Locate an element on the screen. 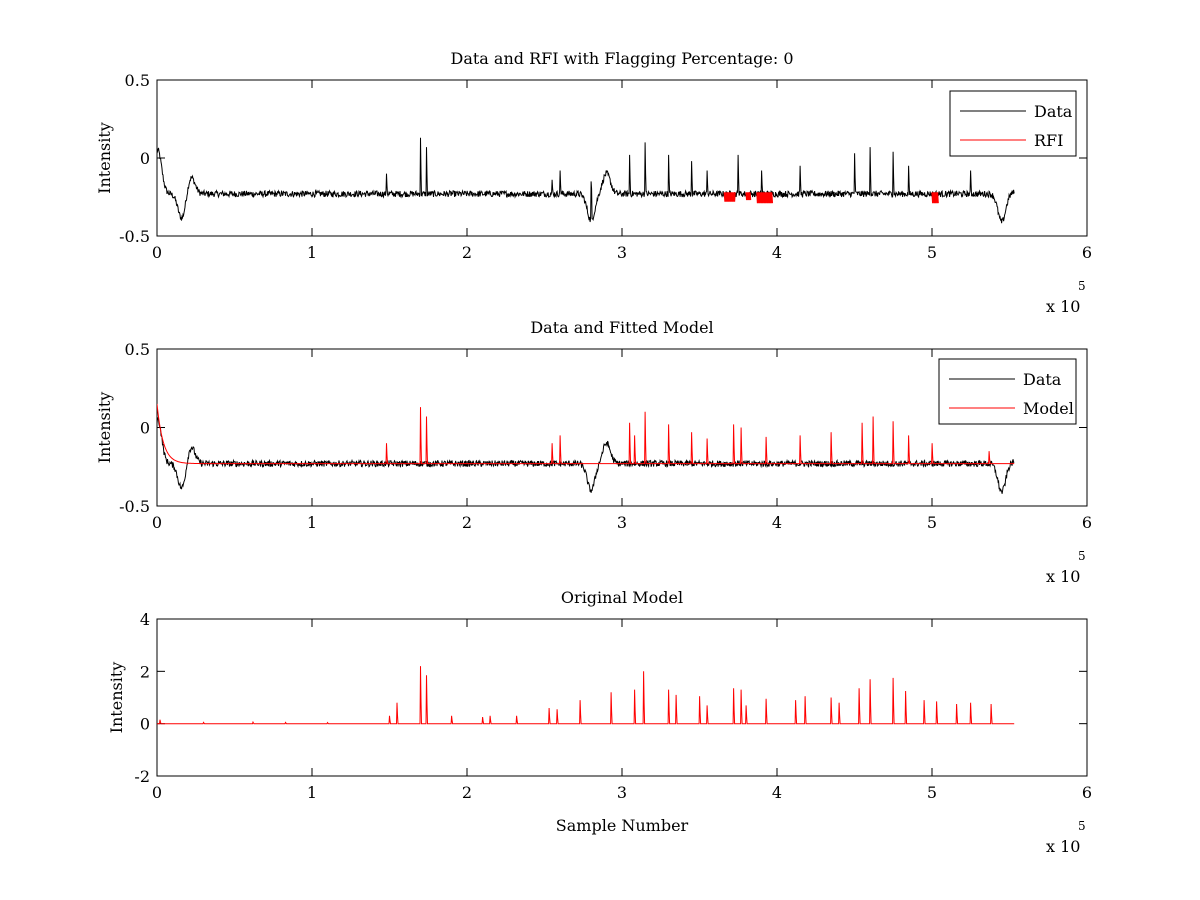  x-axis-label: Sample Number is located at coordinates (622, 825).